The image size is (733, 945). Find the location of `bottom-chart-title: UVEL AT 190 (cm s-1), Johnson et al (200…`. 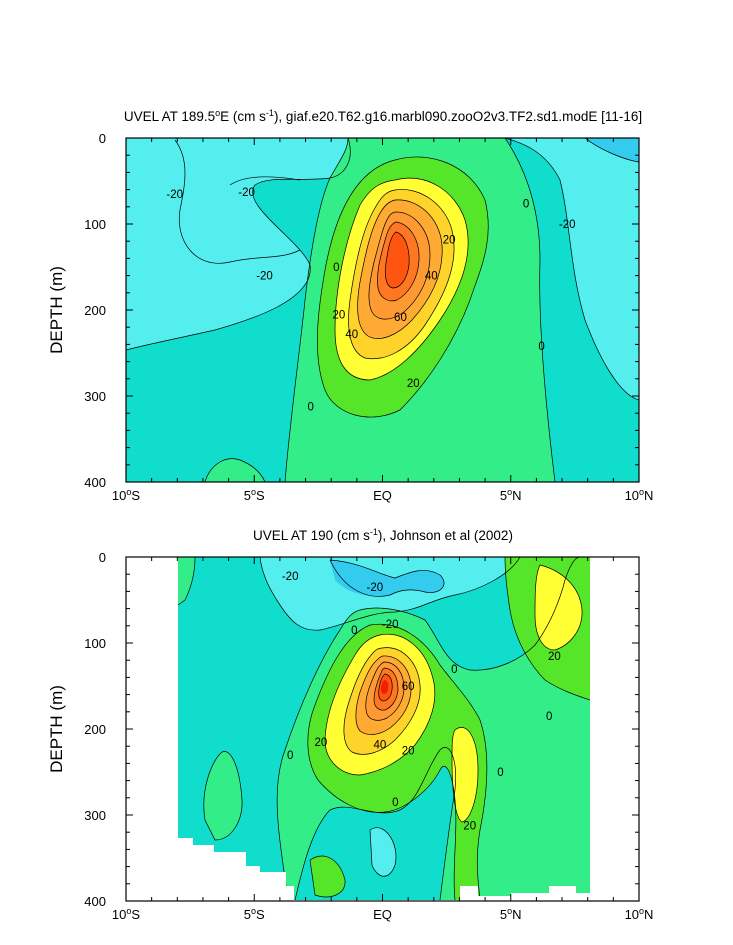

bottom-chart-title: UVEL AT 190 (cm s-1), Johnson et al (200… is located at coordinates (383, 535).